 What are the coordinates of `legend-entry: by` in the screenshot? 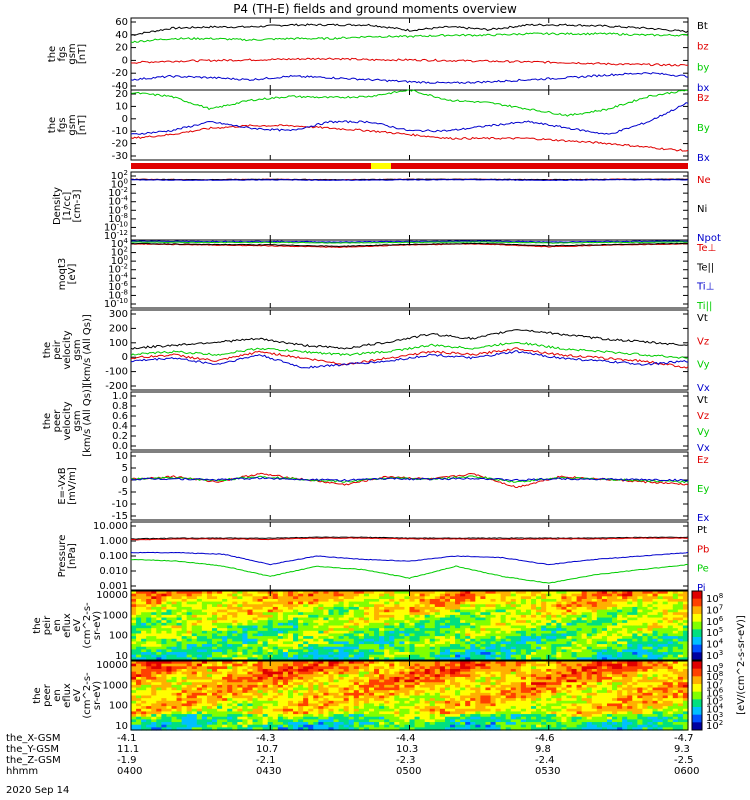 It's located at (703, 67).